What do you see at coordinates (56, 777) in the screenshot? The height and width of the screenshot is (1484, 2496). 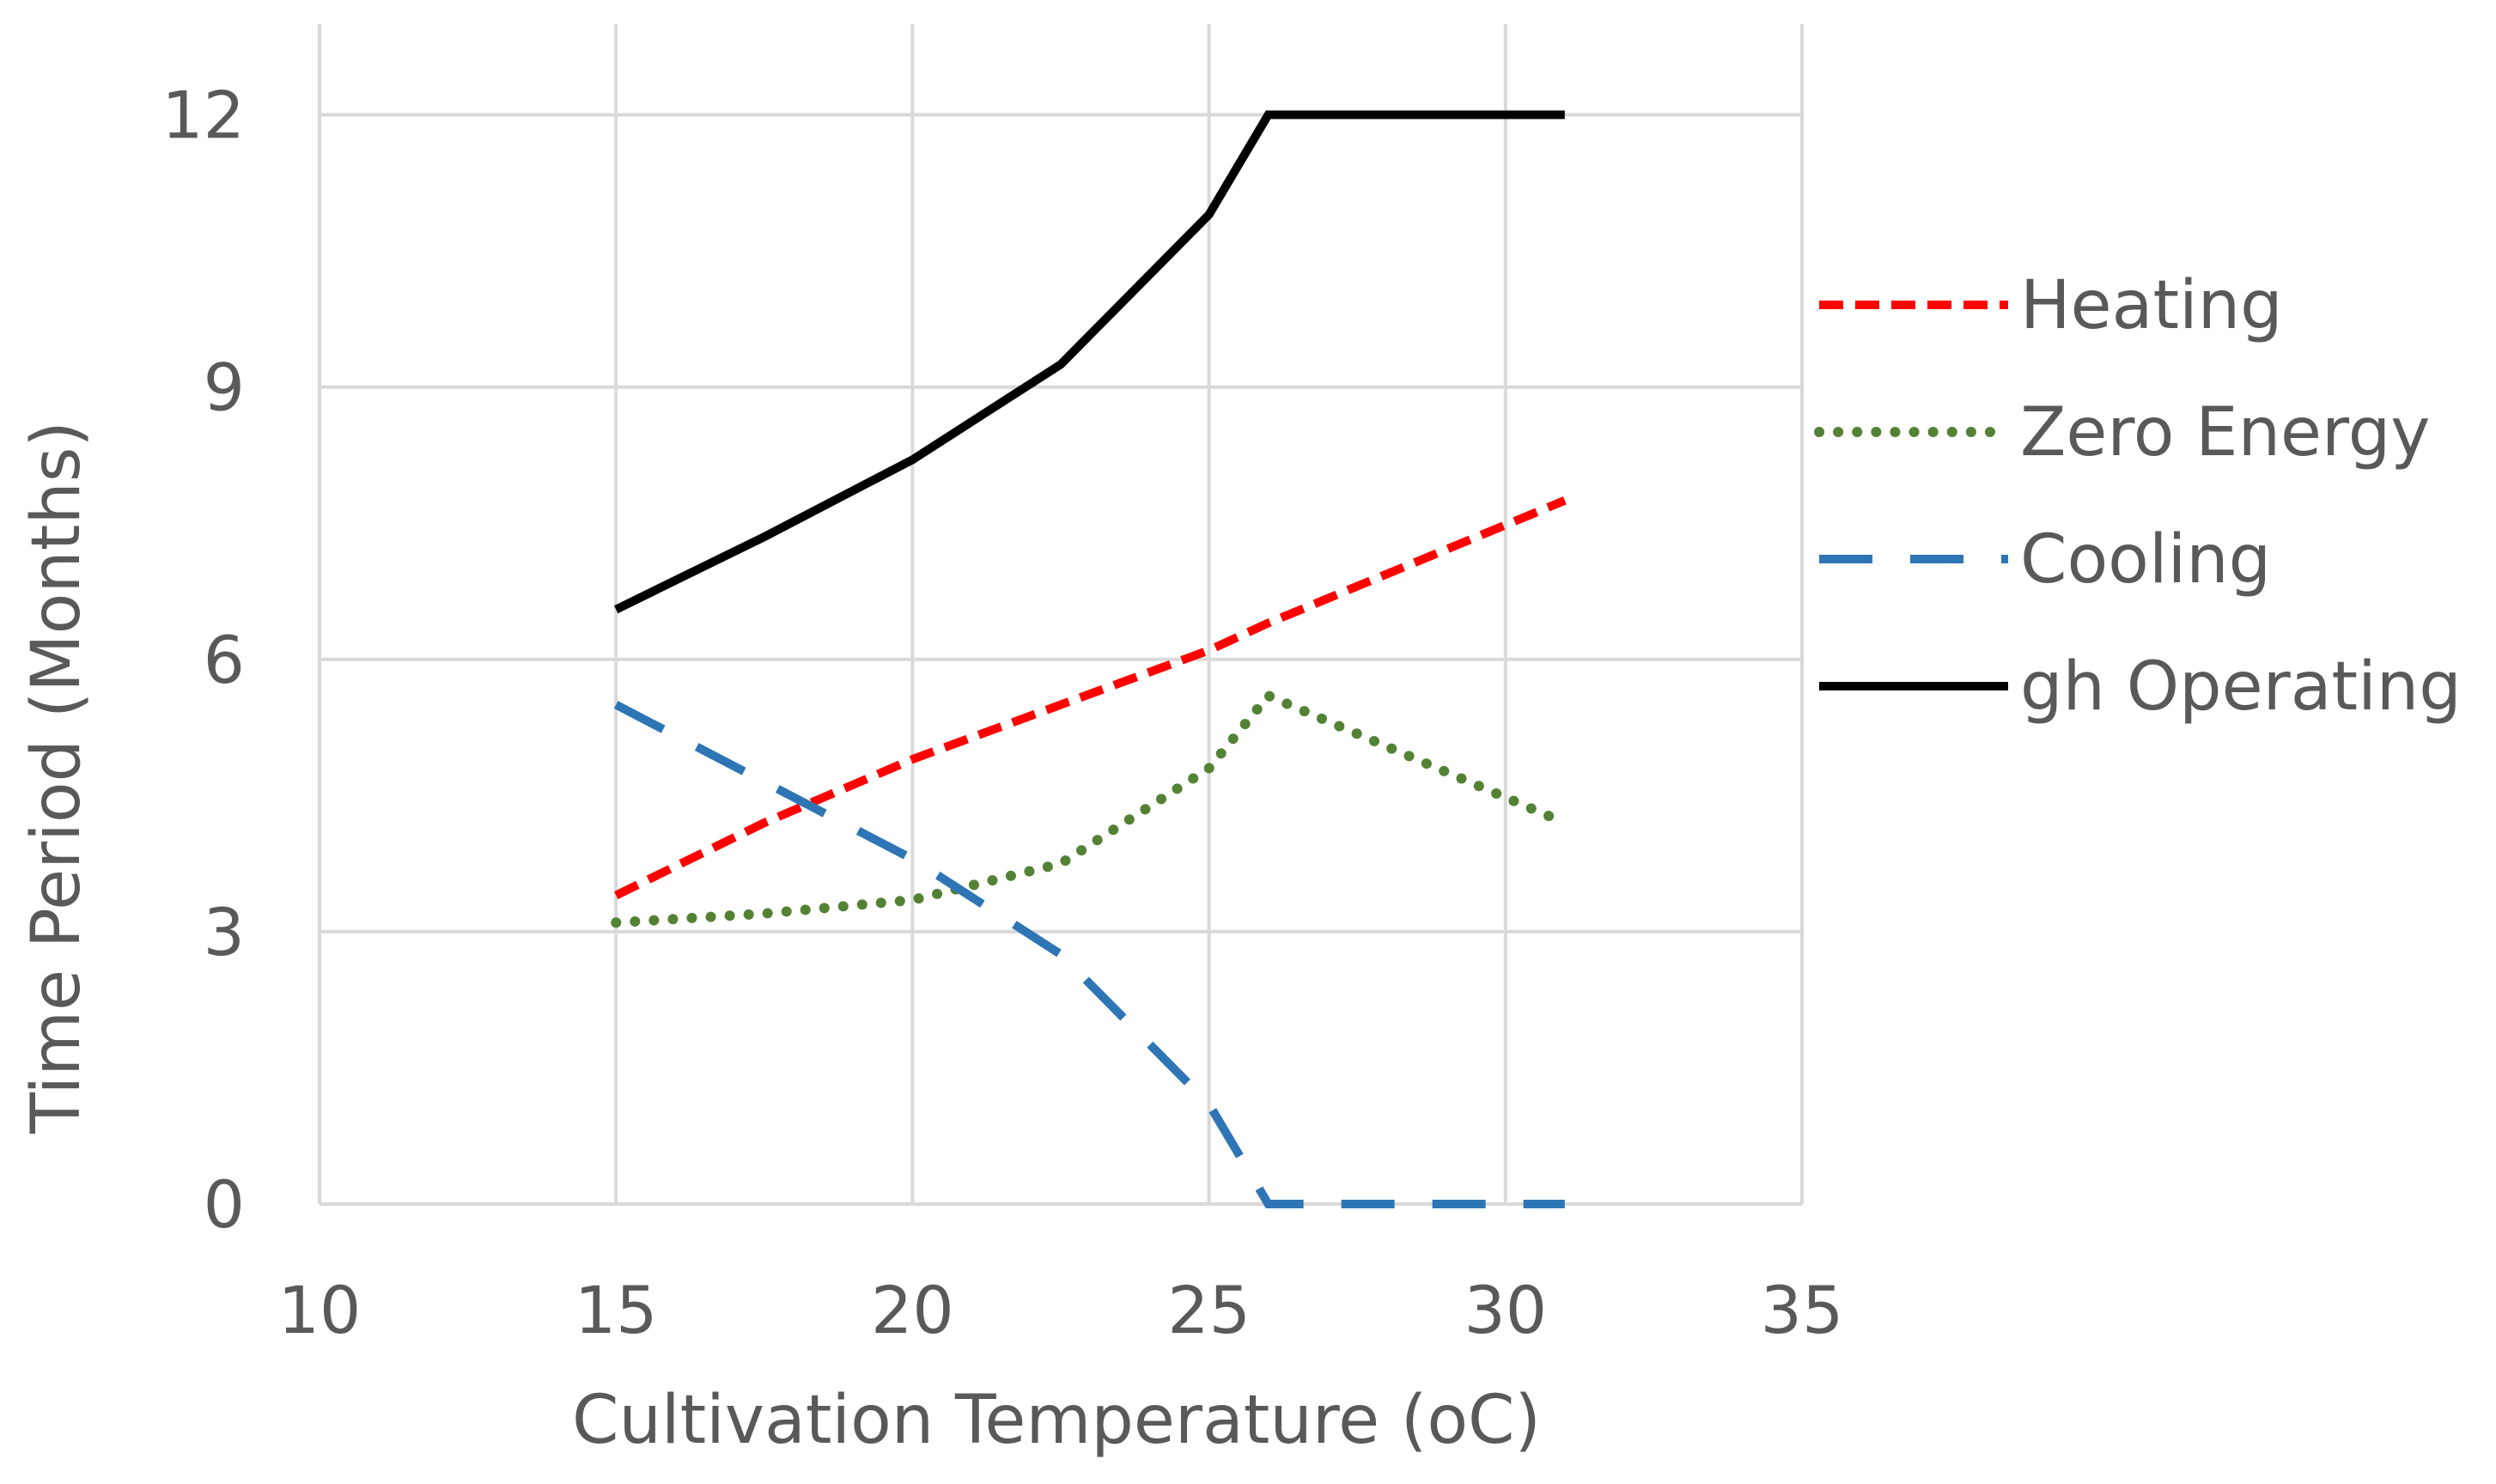 I see `y-axis-title: Time Period (Months)` at bounding box center [56, 777].